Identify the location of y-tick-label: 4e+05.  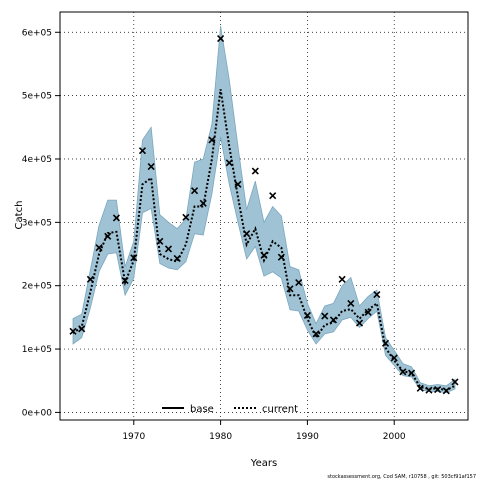
(37, 160).